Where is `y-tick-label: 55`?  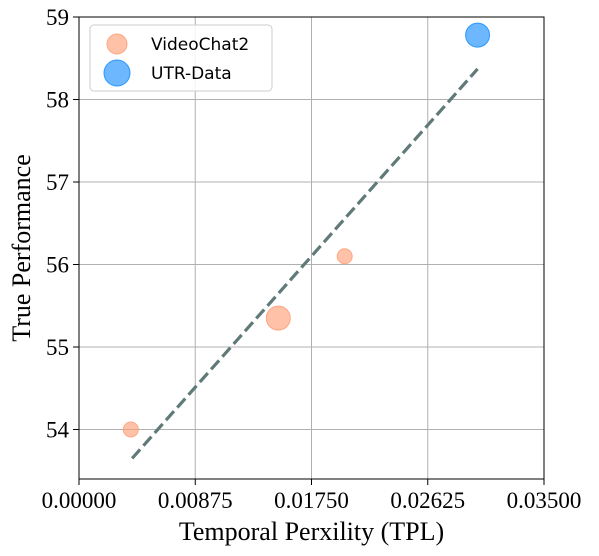
y-tick-label: 55 is located at coordinates (57, 347).